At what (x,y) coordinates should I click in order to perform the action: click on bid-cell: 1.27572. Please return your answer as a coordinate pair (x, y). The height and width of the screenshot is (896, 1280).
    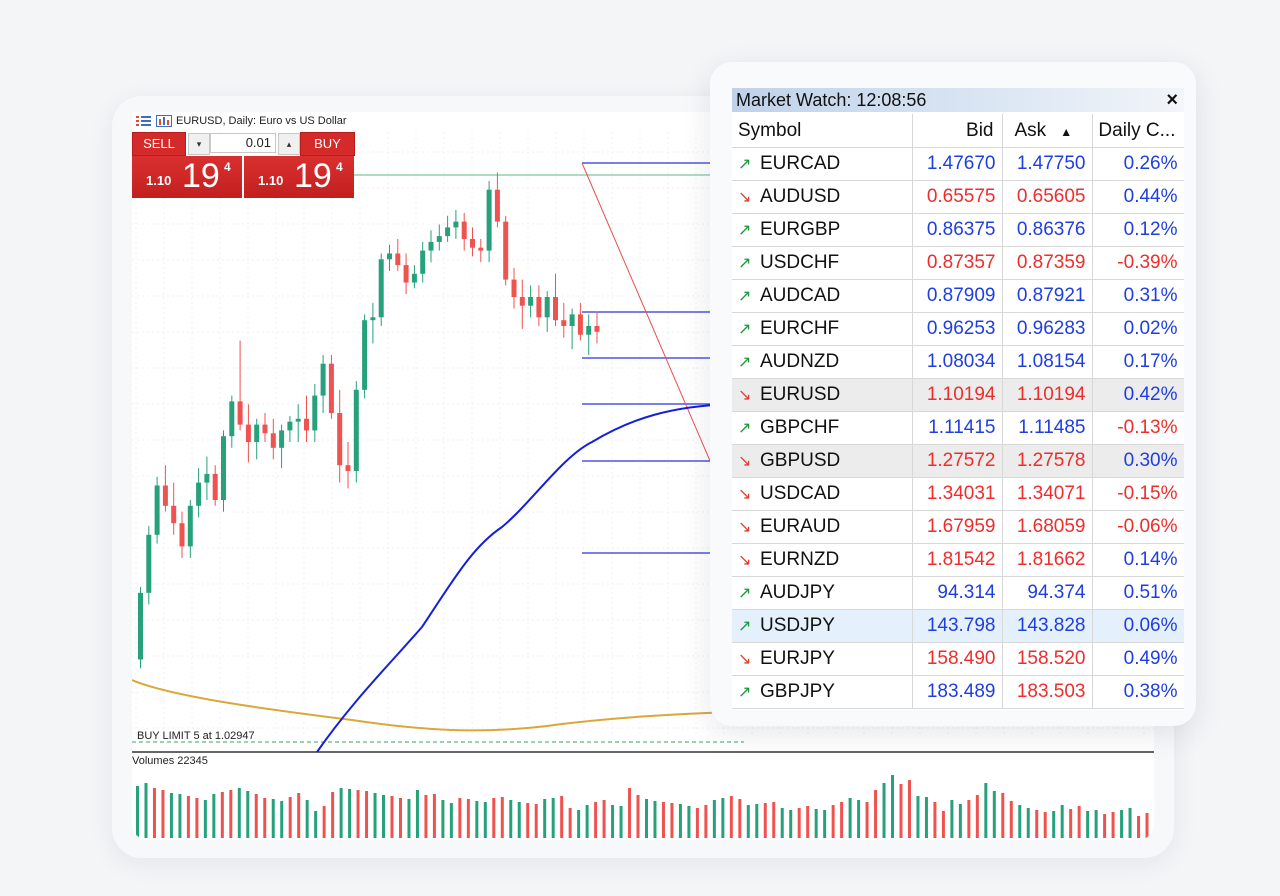
    Looking at the image, I should click on (957, 461).